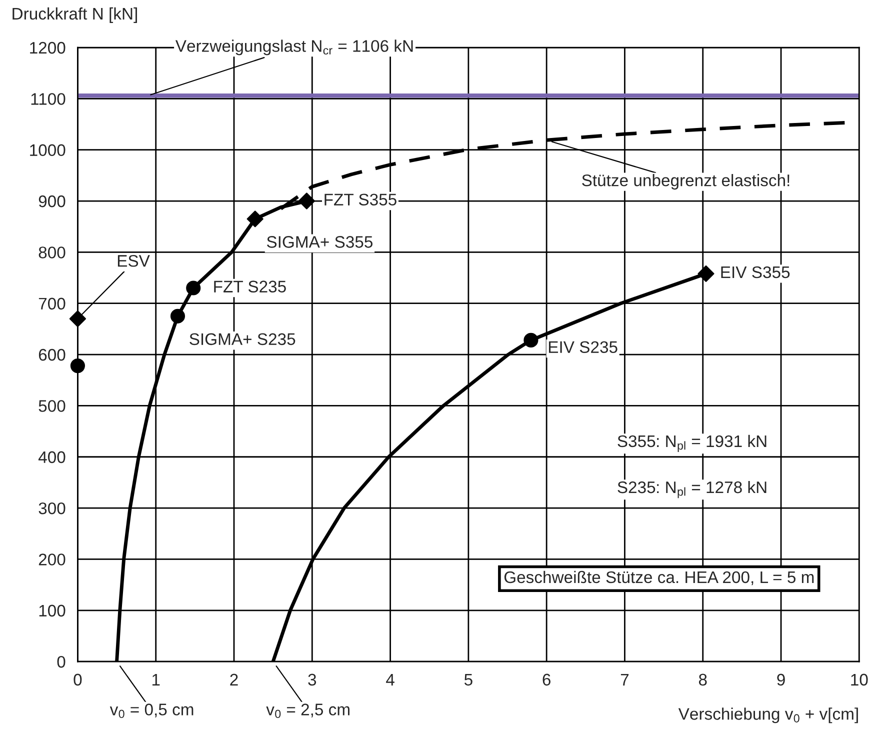 The image size is (883, 731). Describe the element at coordinates (692, 489) in the screenshot. I see `annotation: S235: N$_{pl}$ = 1278 kN` at that location.